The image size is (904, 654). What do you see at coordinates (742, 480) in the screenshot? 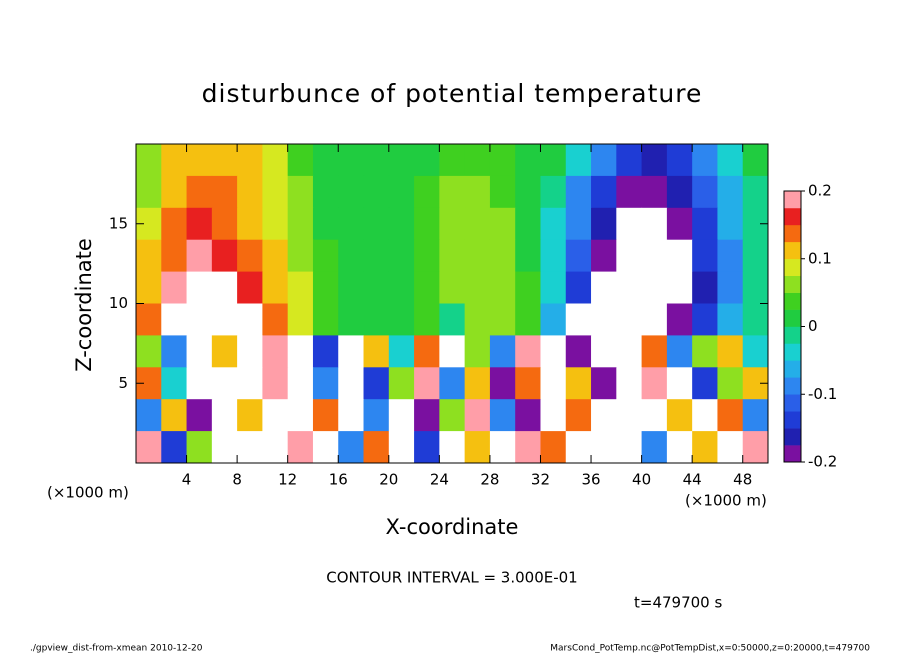
I see `x-tick-label: 48` at bounding box center [742, 480].